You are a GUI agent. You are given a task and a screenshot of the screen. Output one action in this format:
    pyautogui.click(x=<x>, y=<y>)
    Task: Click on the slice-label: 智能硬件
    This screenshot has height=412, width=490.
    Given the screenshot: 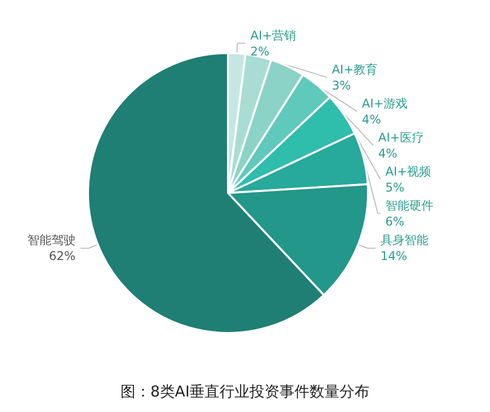 What is the action you would take?
    pyautogui.click(x=409, y=205)
    